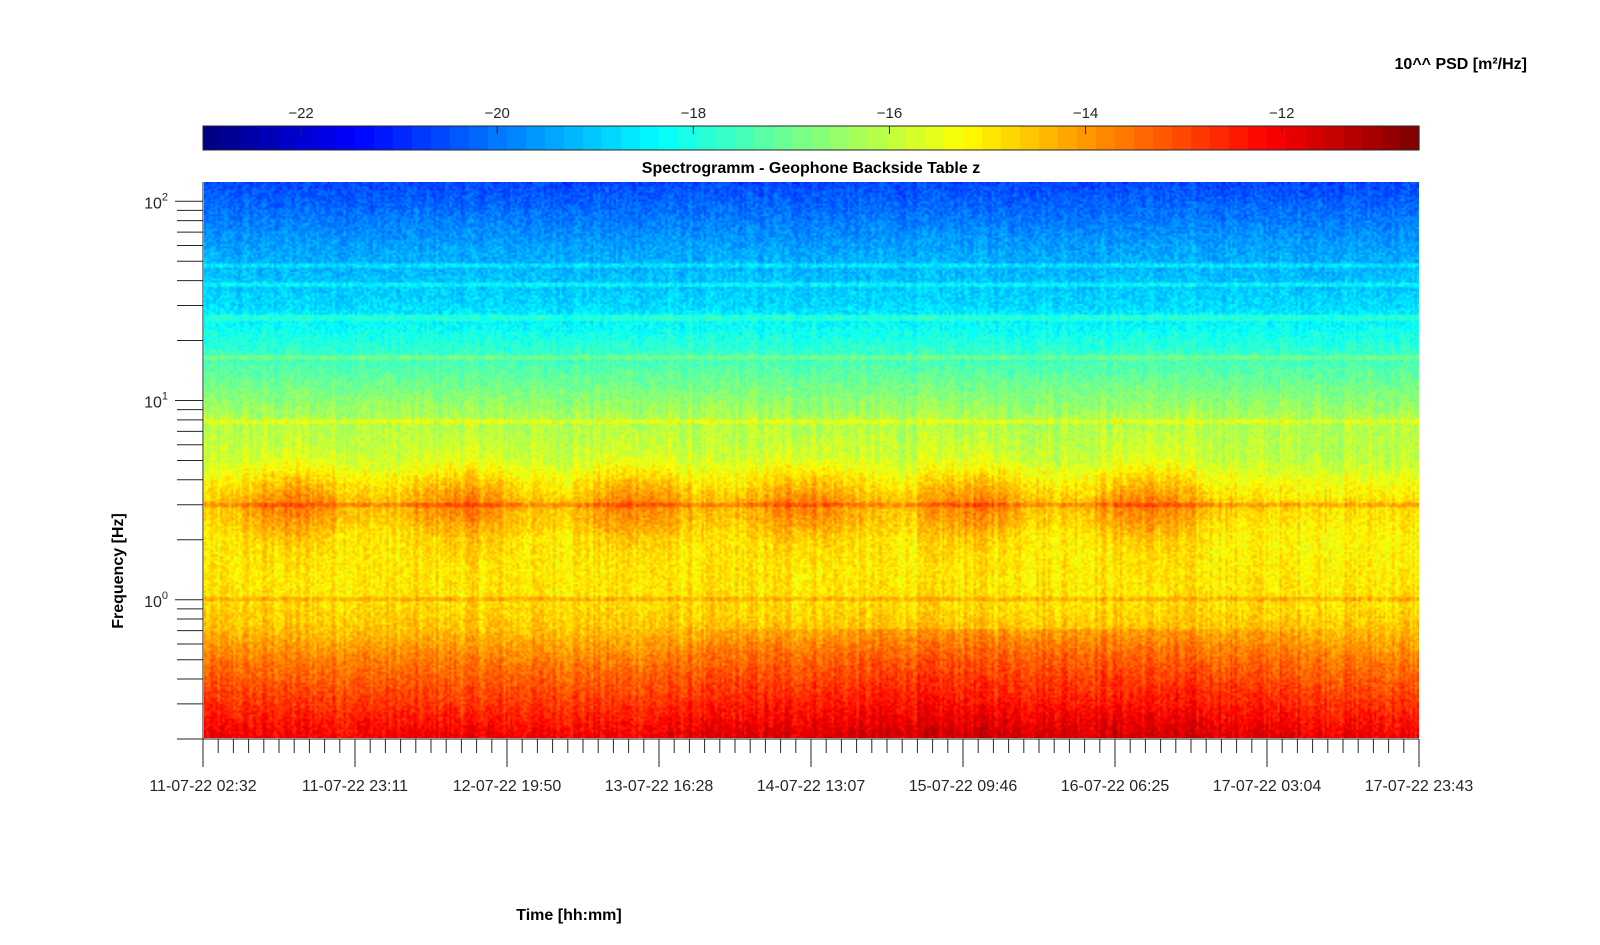 This screenshot has height=945, width=1600. What do you see at coordinates (811, 168) in the screenshot?
I see `chart-title: Spectrogramm - Geophone Backside Table z` at bounding box center [811, 168].